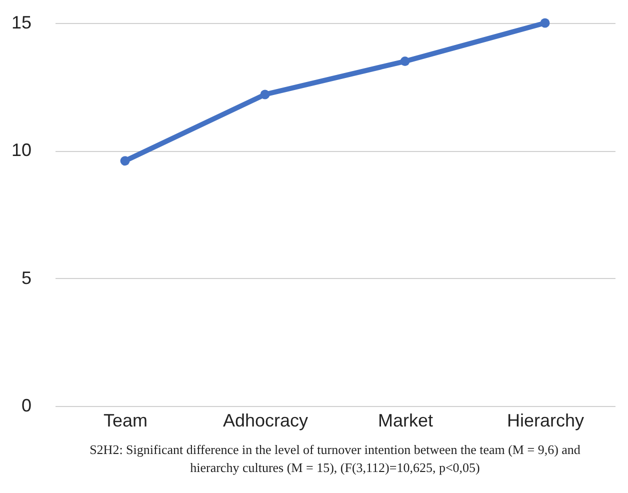 The image size is (628, 493). What do you see at coordinates (21, 150) in the screenshot?
I see `y-tick-label: 10` at bounding box center [21, 150].